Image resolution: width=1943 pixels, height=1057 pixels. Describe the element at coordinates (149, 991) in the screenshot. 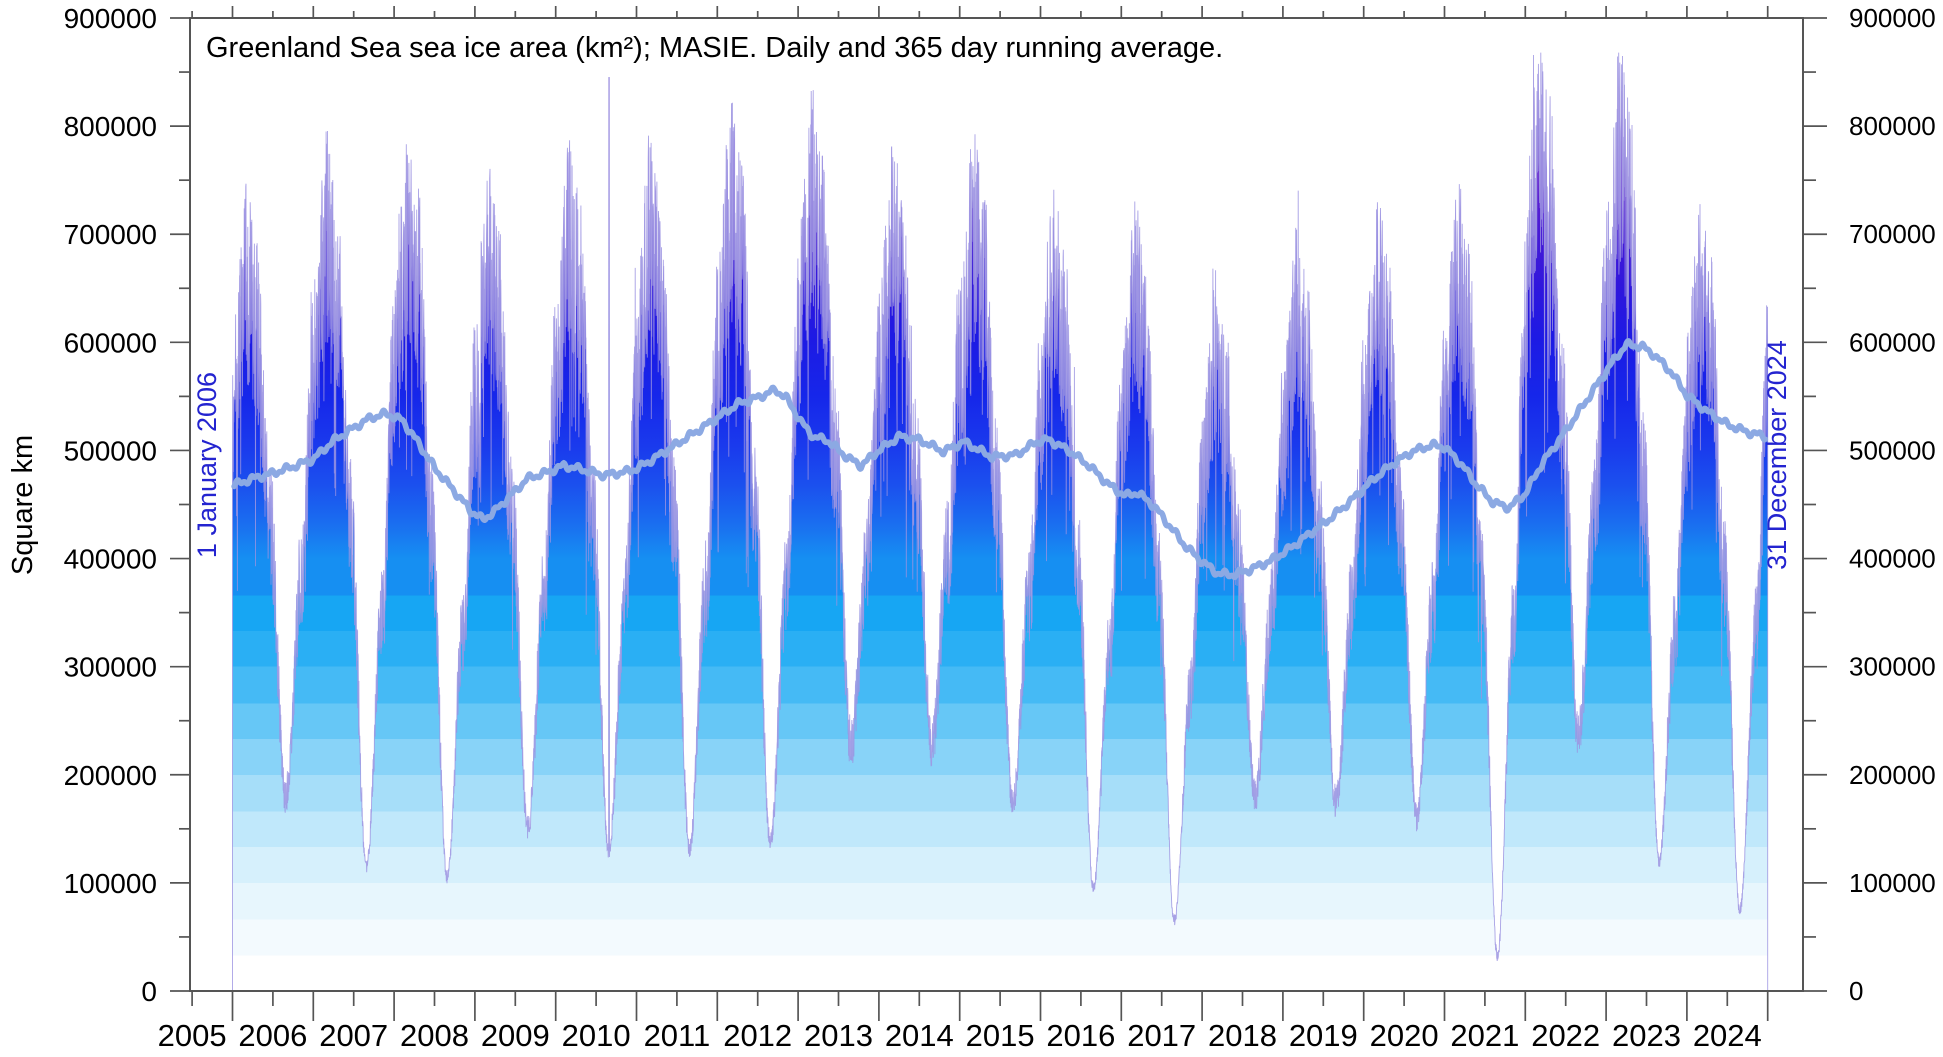

I see `y-tick-label-left: 0` at that location.